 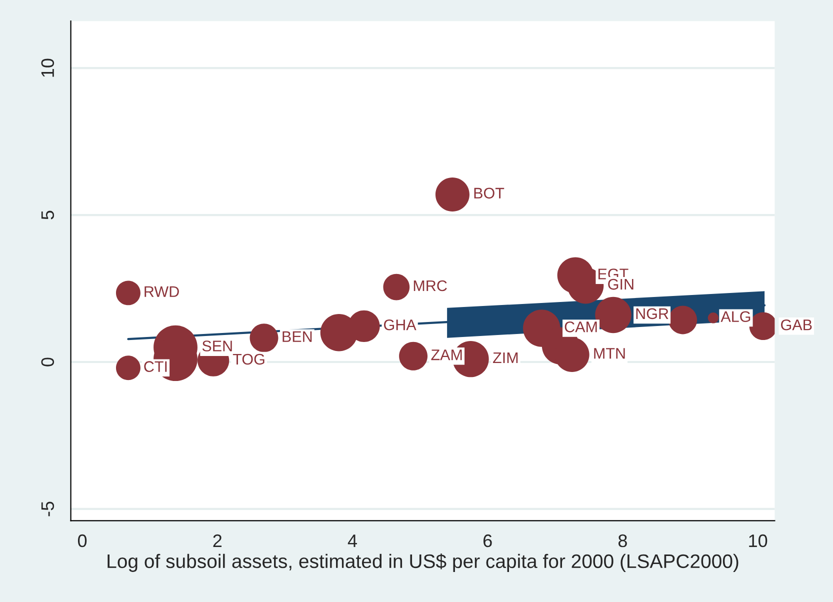 What do you see at coordinates (423, 563) in the screenshot?
I see `x-axis-title: Log of subsoil assets, estimated in US$ per capita for 2000 (LSAPC2000)` at bounding box center [423, 563].